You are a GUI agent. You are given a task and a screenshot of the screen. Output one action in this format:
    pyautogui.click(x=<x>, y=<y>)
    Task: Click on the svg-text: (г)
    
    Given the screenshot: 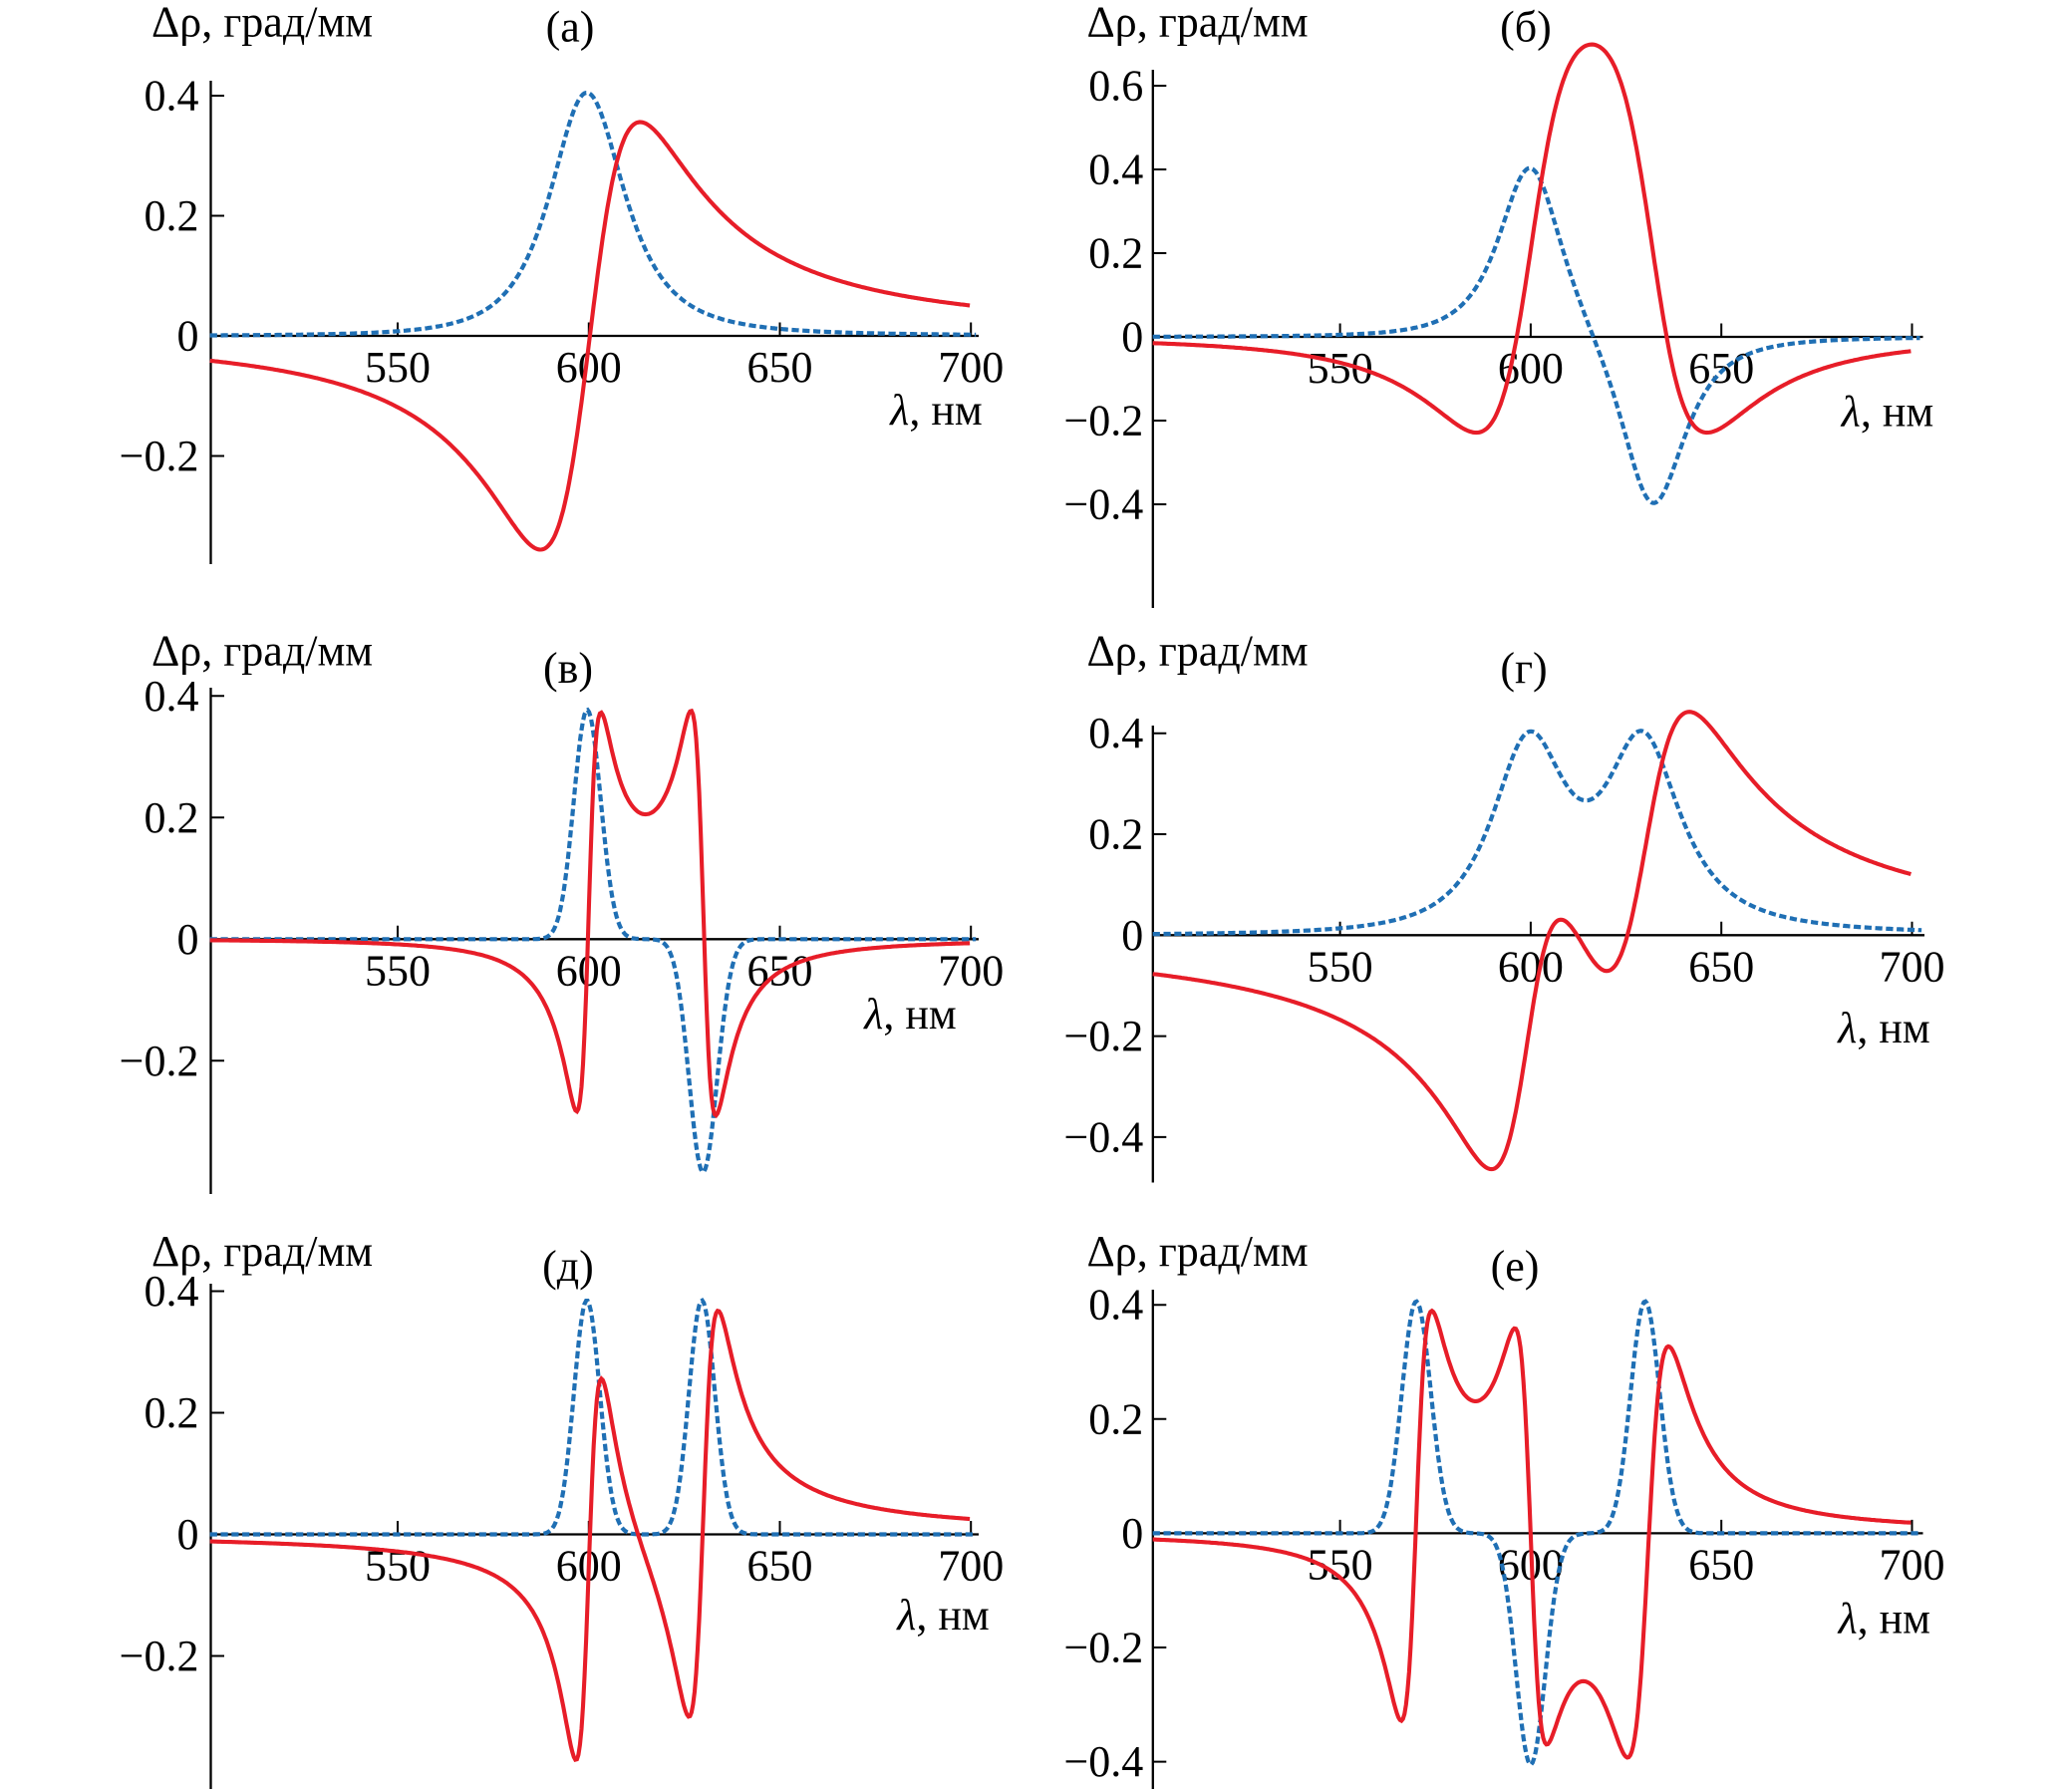 What is the action you would take?
    pyautogui.click(x=1523, y=668)
    